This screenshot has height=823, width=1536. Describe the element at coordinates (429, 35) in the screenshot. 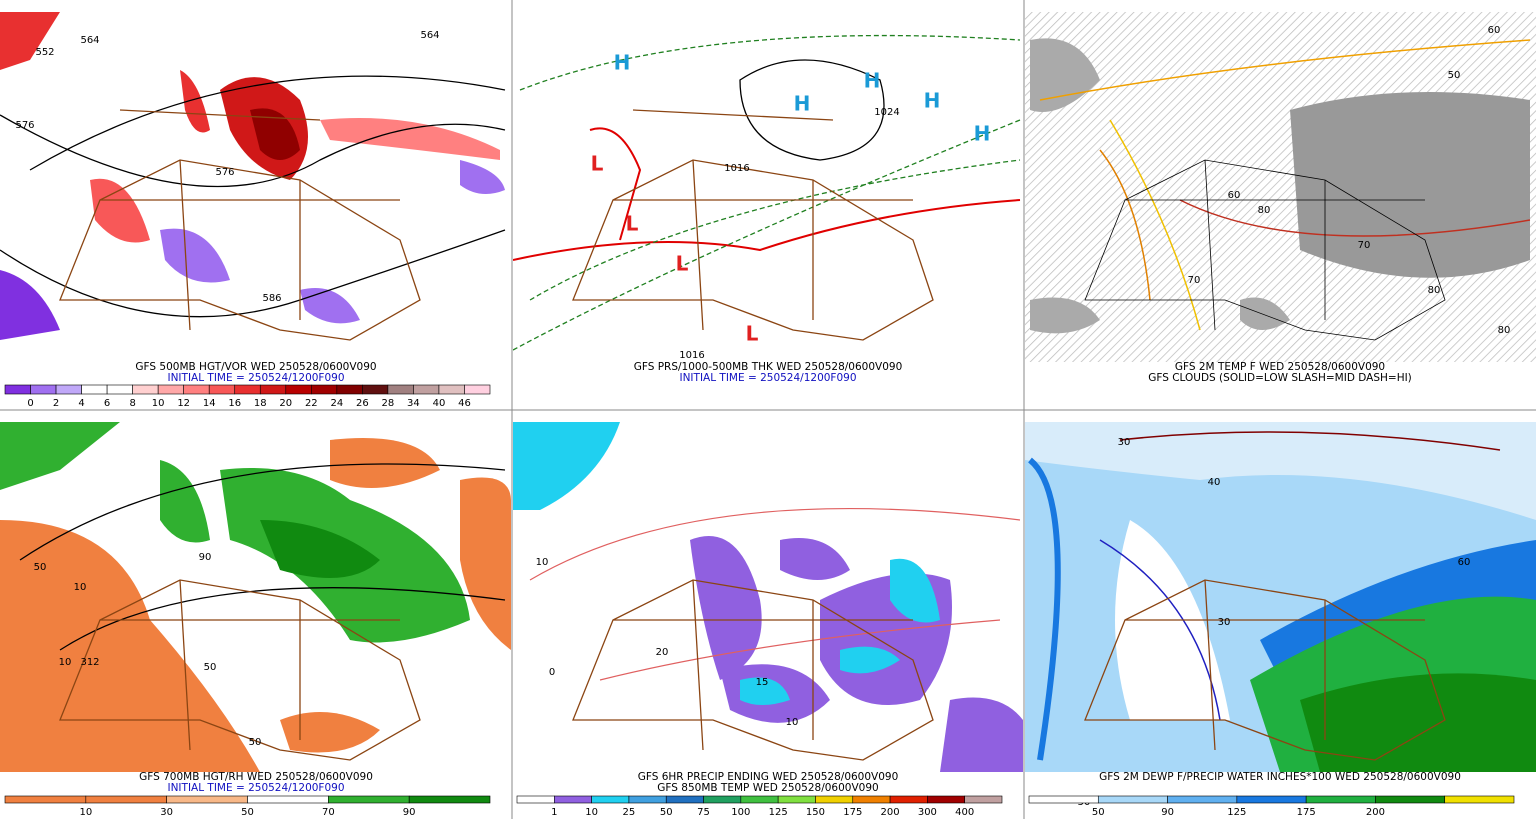

I see `map-label: 564` at that location.